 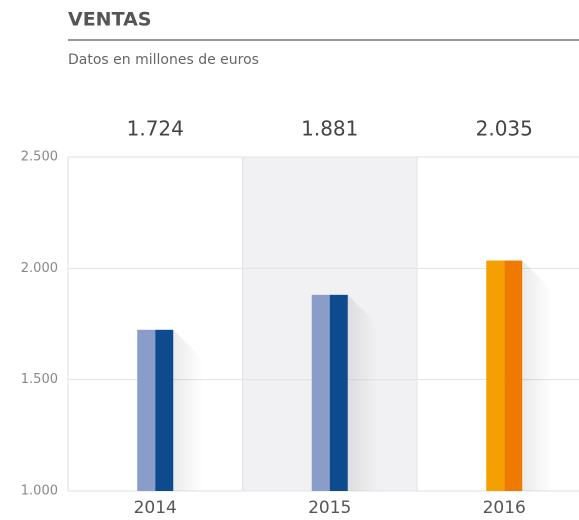 What do you see at coordinates (39, 268) in the screenshot?
I see `y-tick-label: 2.000` at bounding box center [39, 268].